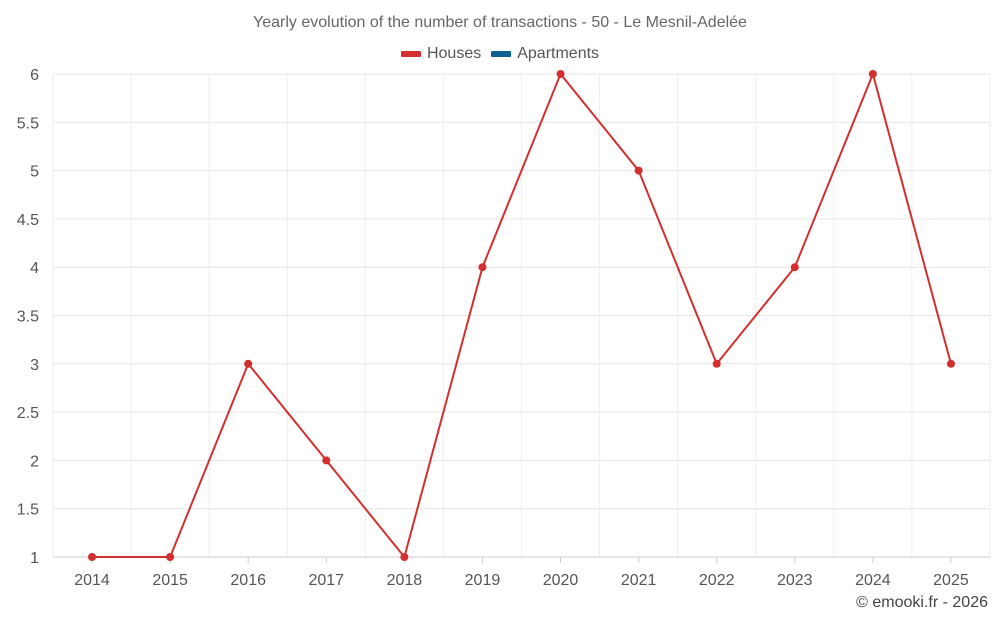 The image size is (1000, 625). I want to click on legend-swatch-apartments, so click(501, 54).